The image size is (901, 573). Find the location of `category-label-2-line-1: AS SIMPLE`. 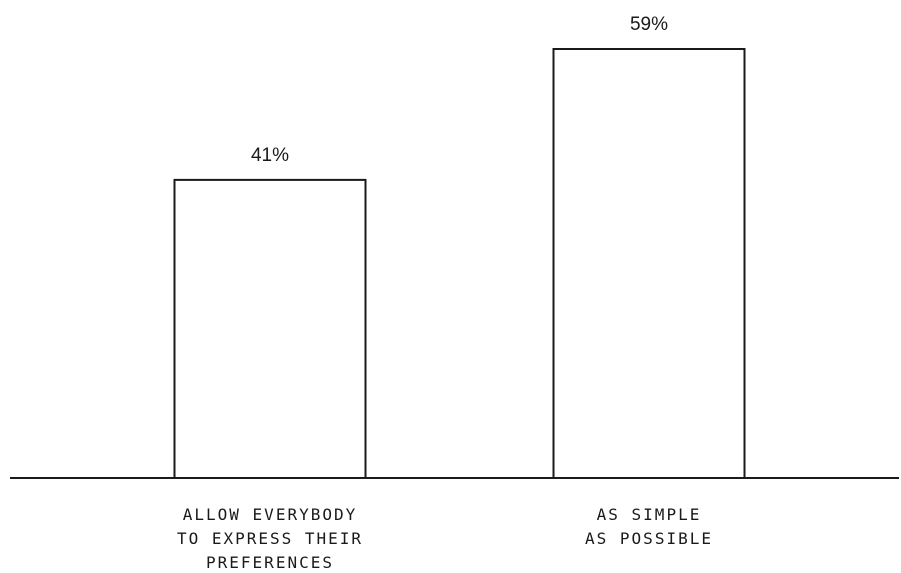

category-label-2-line-1: AS SIMPLE is located at coordinates (649, 514).